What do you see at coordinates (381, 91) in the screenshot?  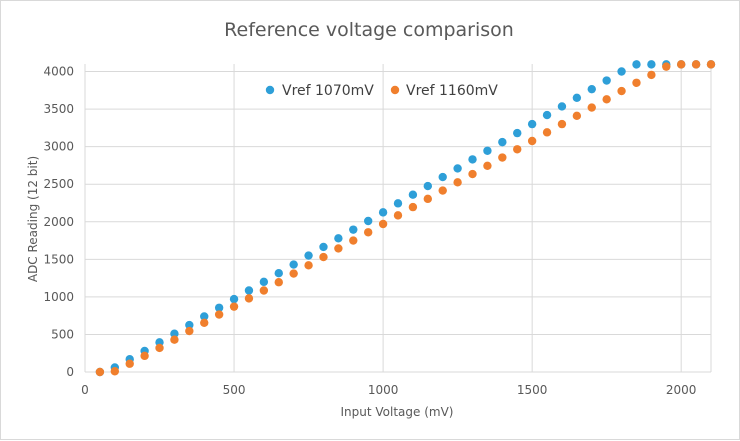 I see `legend: Vref 1070mV Vref 1160mV` at bounding box center [381, 91].